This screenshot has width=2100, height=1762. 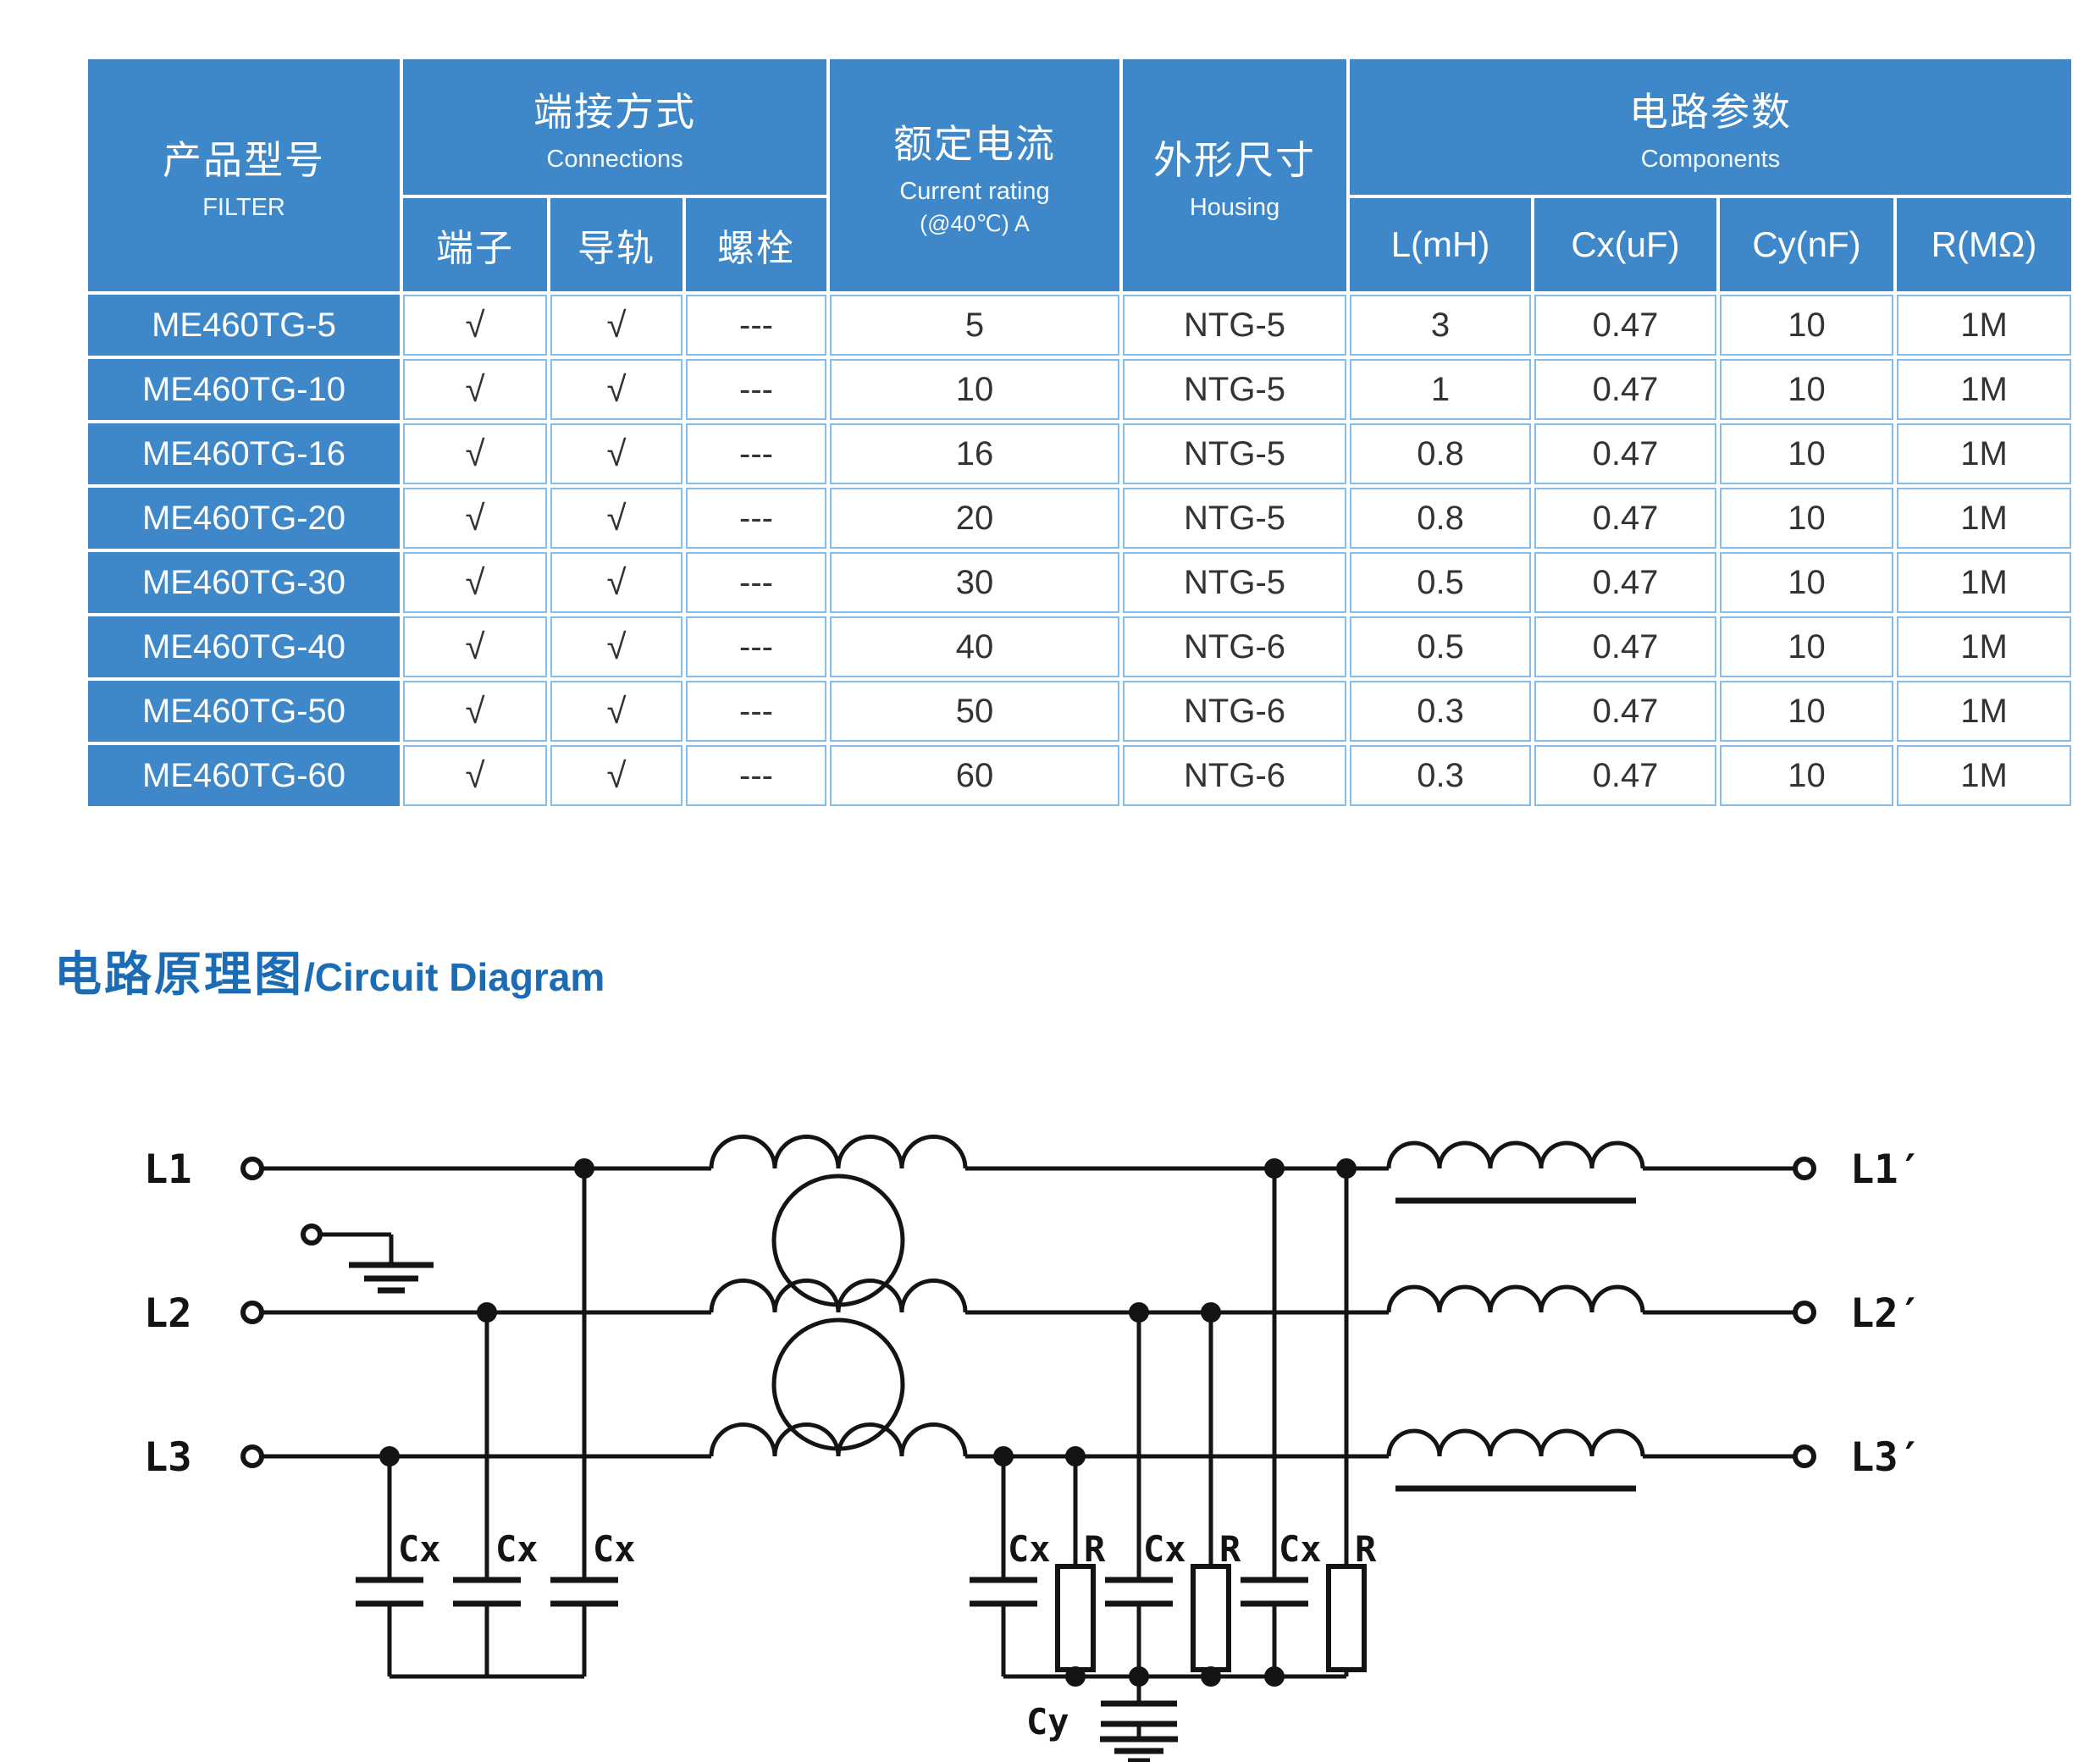 What do you see at coordinates (1235, 775) in the screenshot?
I see `housing-cell: NTG-6` at bounding box center [1235, 775].